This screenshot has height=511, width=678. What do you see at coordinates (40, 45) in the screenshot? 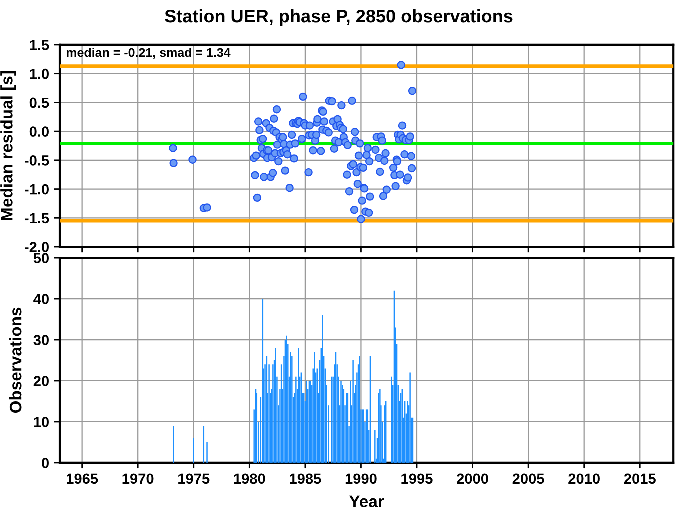
I see `y-tick-label: 1.5` at bounding box center [40, 45].